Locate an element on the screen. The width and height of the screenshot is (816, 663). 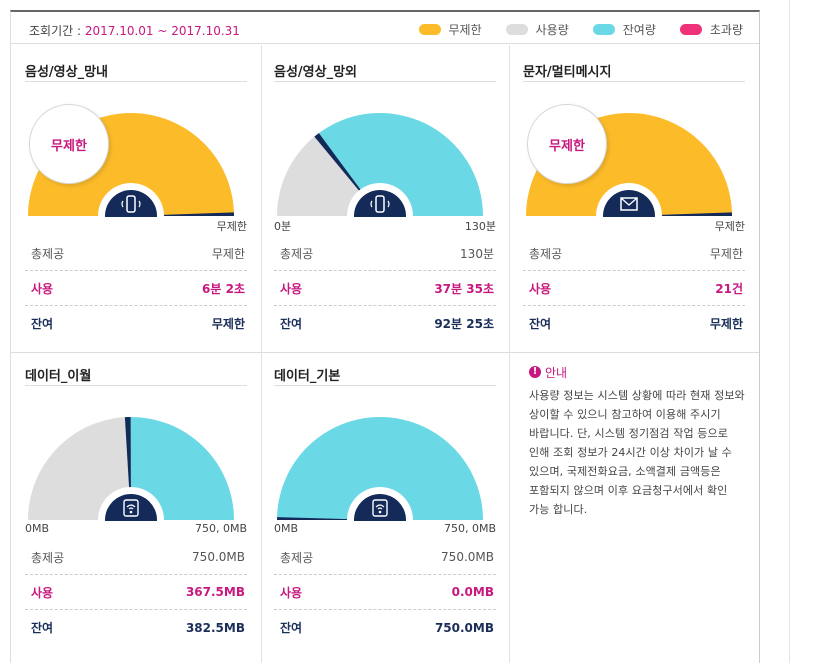
legend: 무제한 사용량 잔여량 초과량 is located at coordinates (569, 29).